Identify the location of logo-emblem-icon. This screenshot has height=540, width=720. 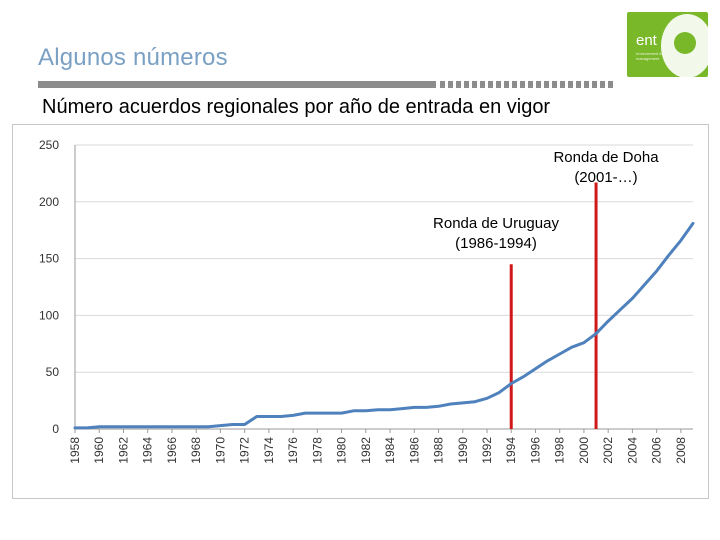
(684, 45).